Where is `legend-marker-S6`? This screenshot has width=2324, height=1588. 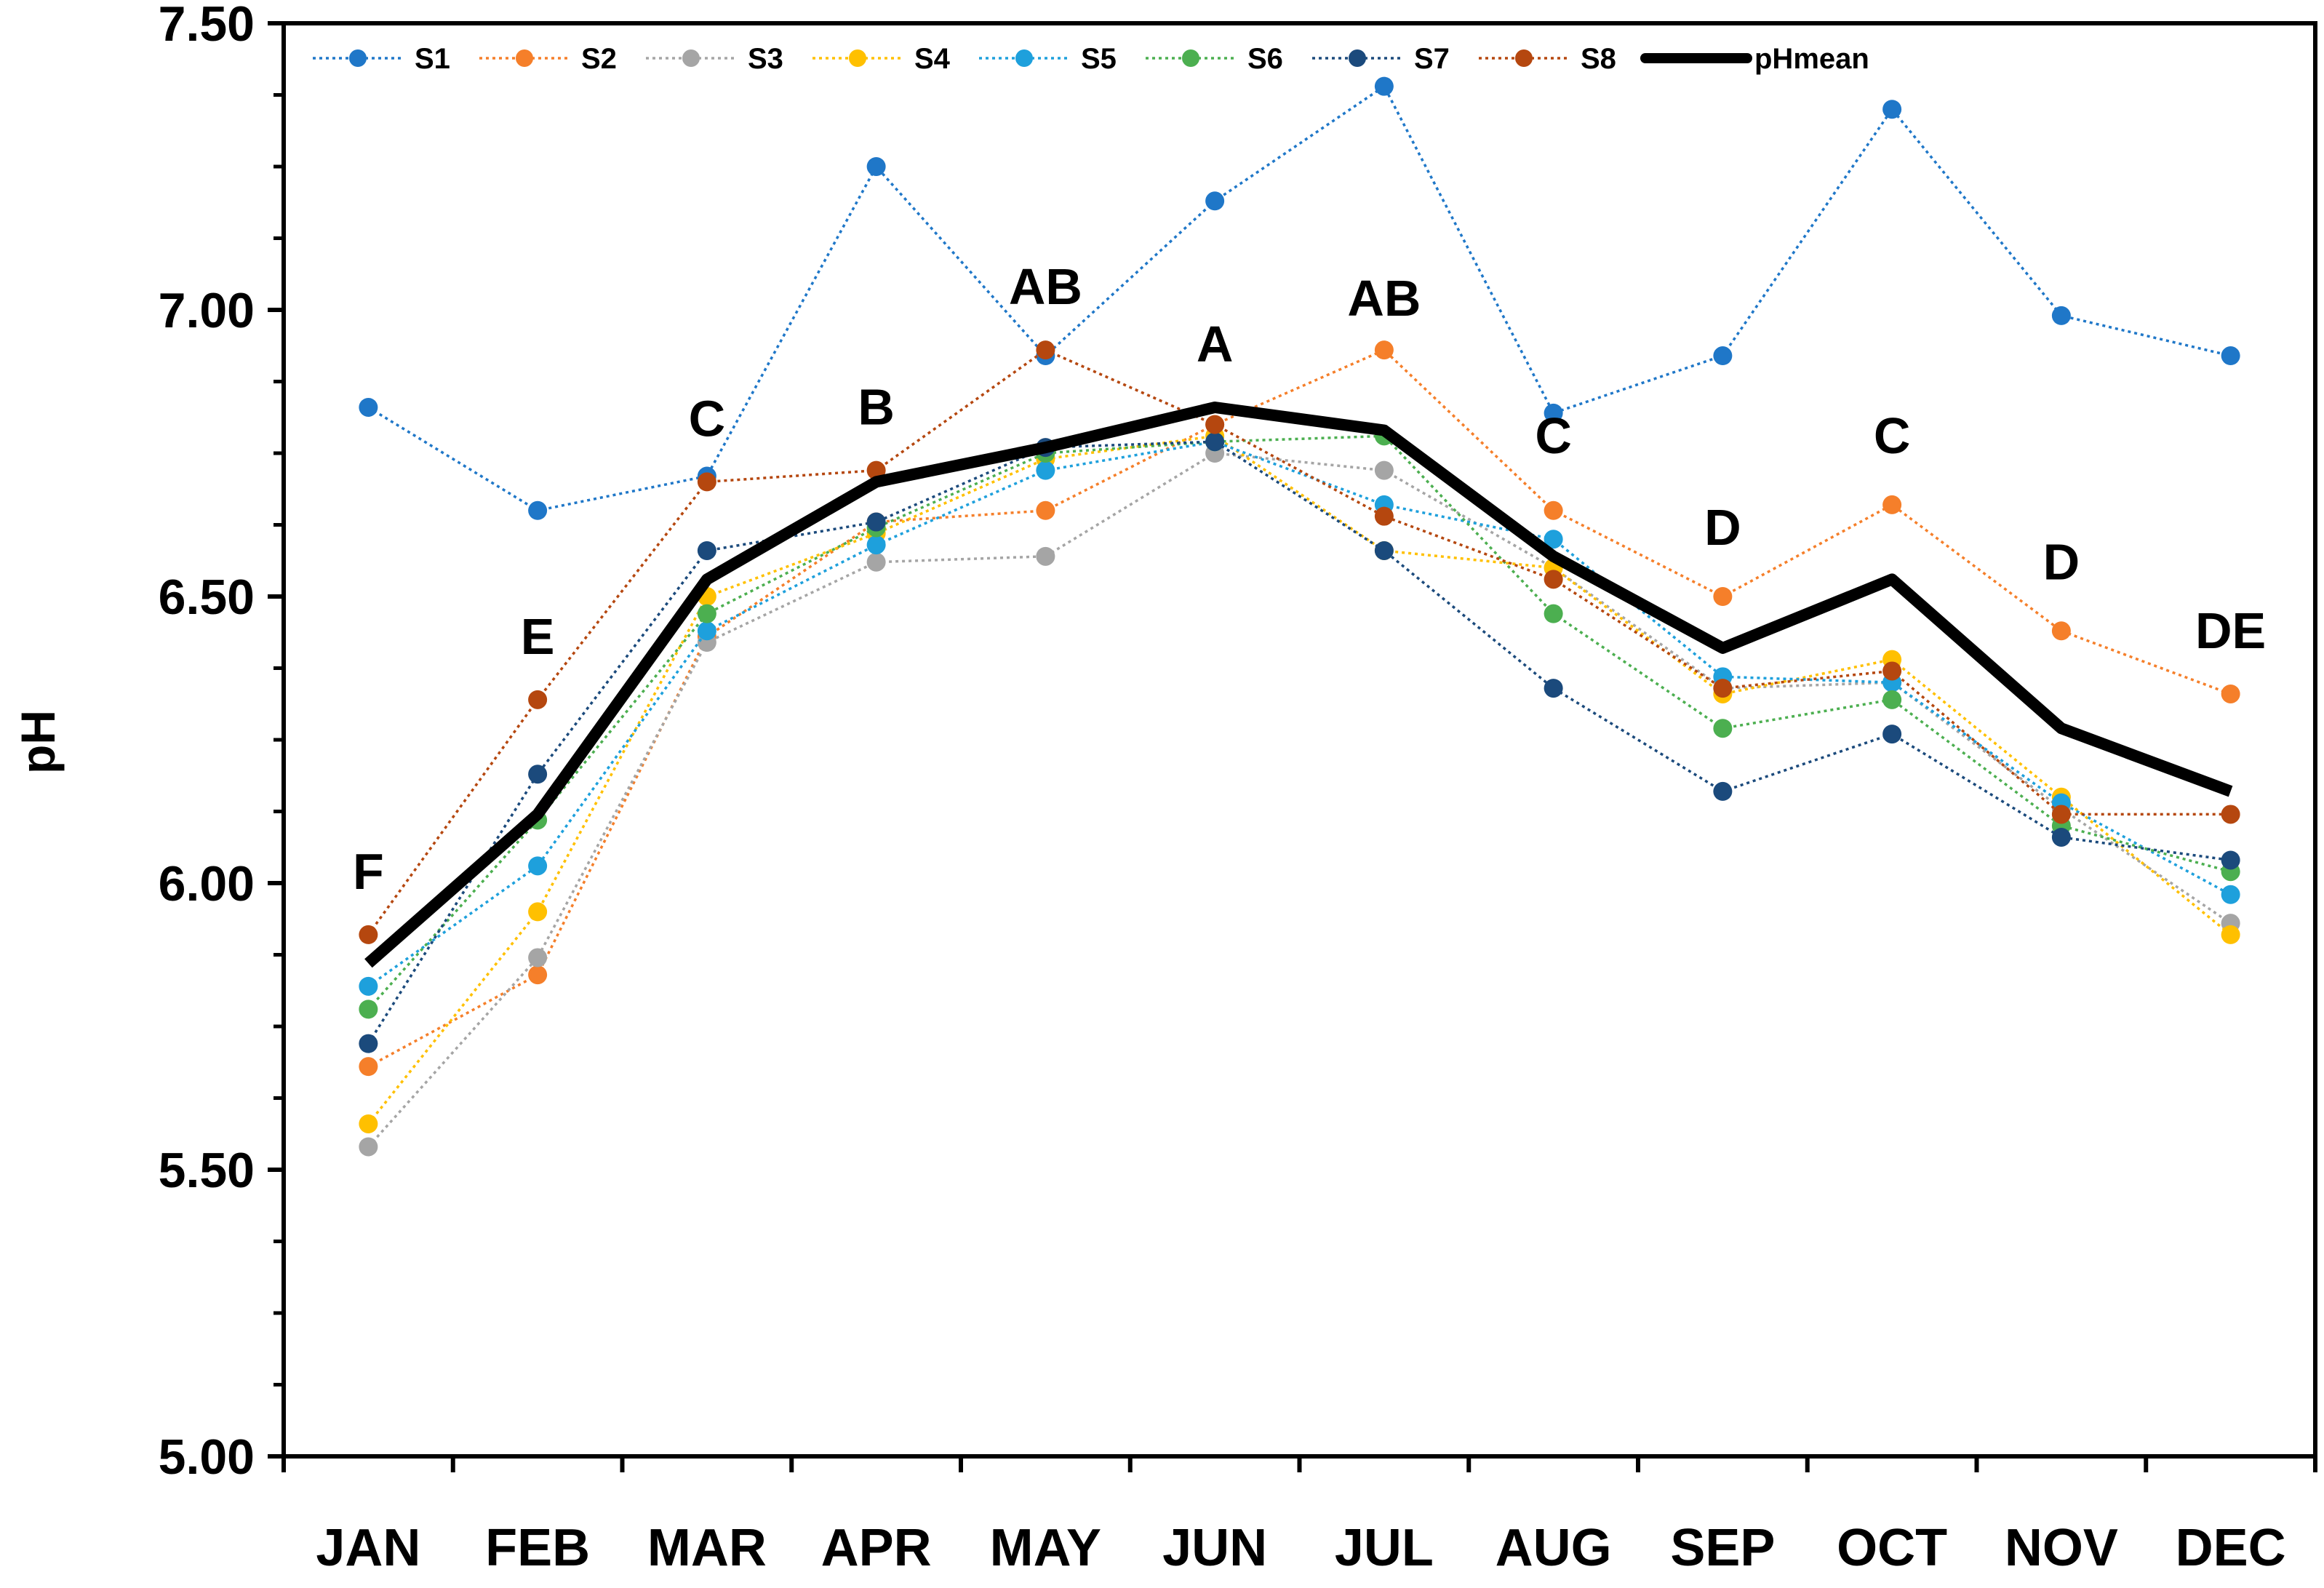 legend-marker-S6 is located at coordinates (1190, 58).